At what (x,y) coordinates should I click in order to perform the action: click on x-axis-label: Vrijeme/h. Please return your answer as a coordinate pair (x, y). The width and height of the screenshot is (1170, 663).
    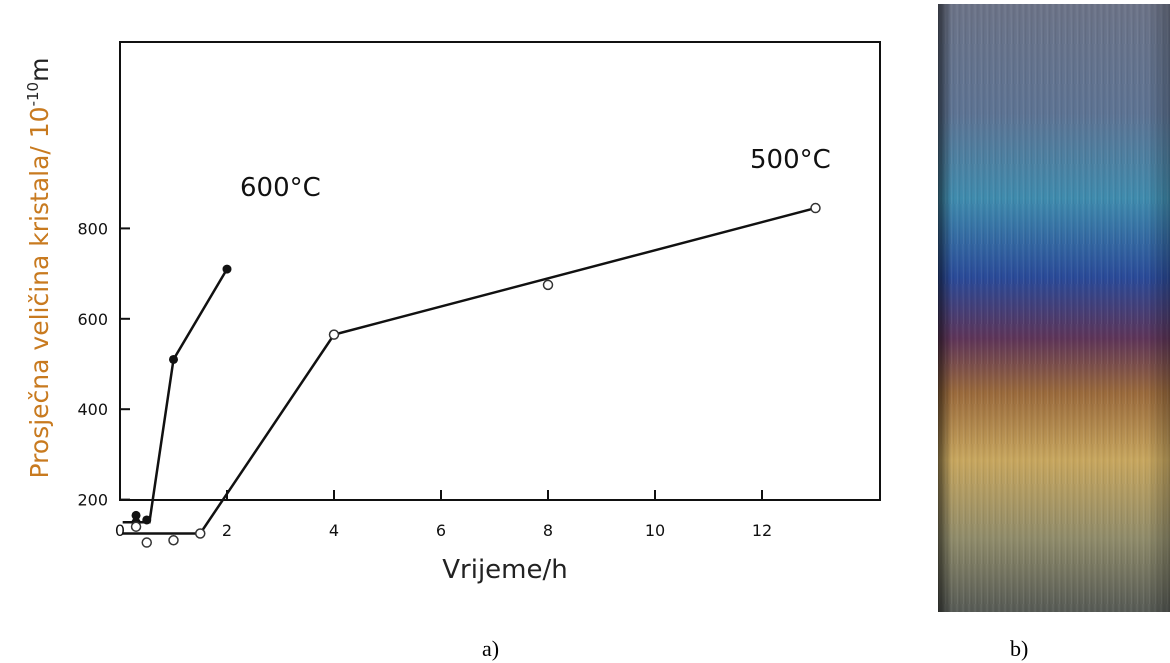
    Looking at the image, I should click on (504, 570).